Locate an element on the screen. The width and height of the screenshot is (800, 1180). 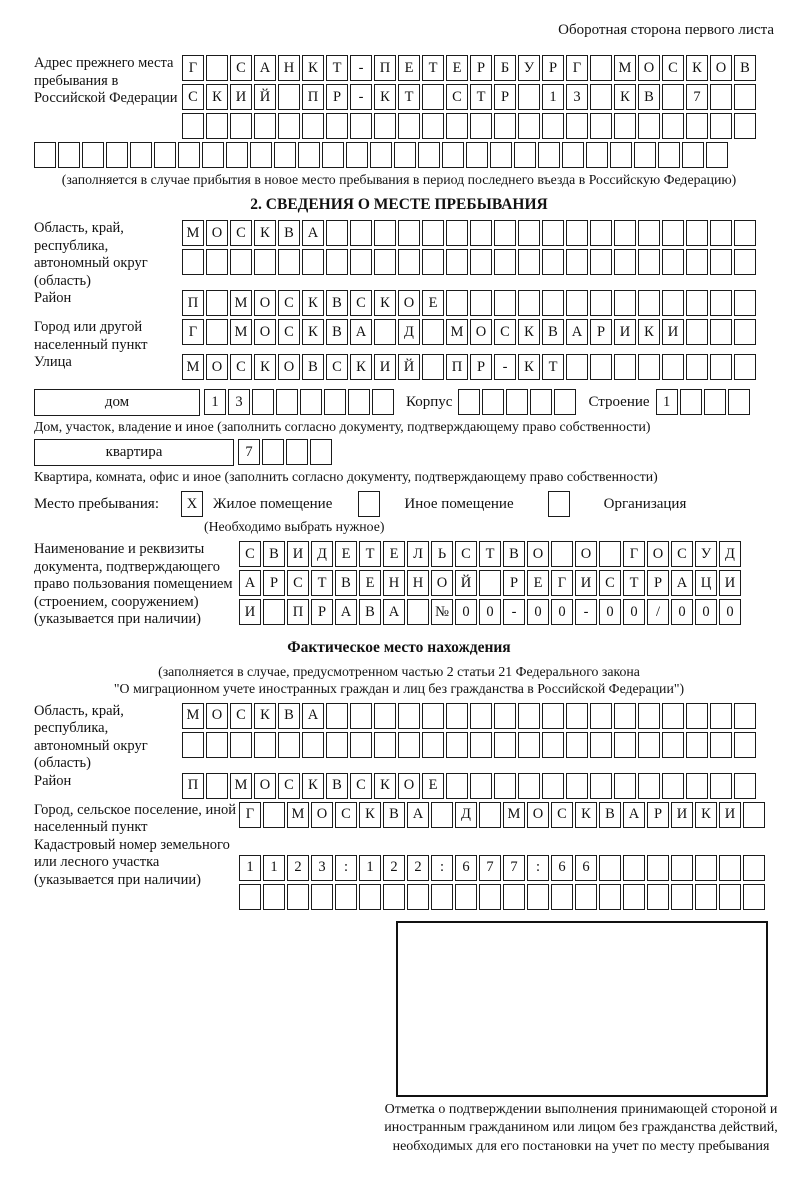
char-cell: Й is located at coordinates (466, 583).